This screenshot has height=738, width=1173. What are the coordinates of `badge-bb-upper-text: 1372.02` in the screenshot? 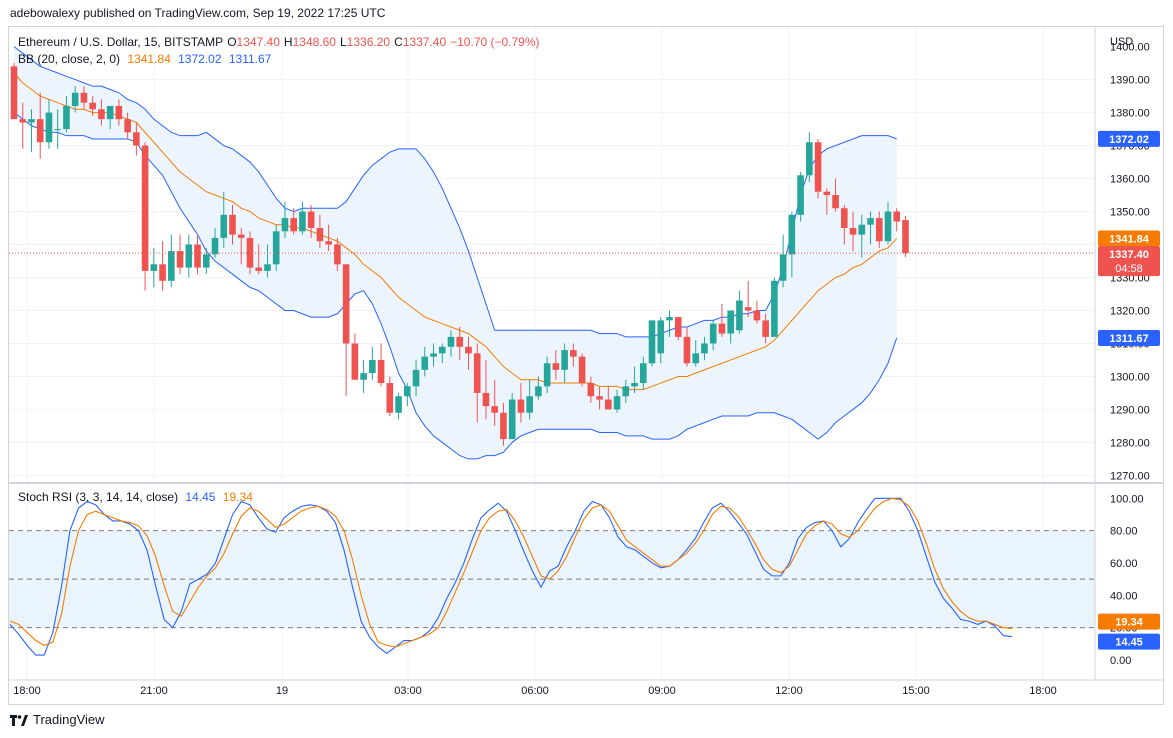 It's located at (1129, 140).